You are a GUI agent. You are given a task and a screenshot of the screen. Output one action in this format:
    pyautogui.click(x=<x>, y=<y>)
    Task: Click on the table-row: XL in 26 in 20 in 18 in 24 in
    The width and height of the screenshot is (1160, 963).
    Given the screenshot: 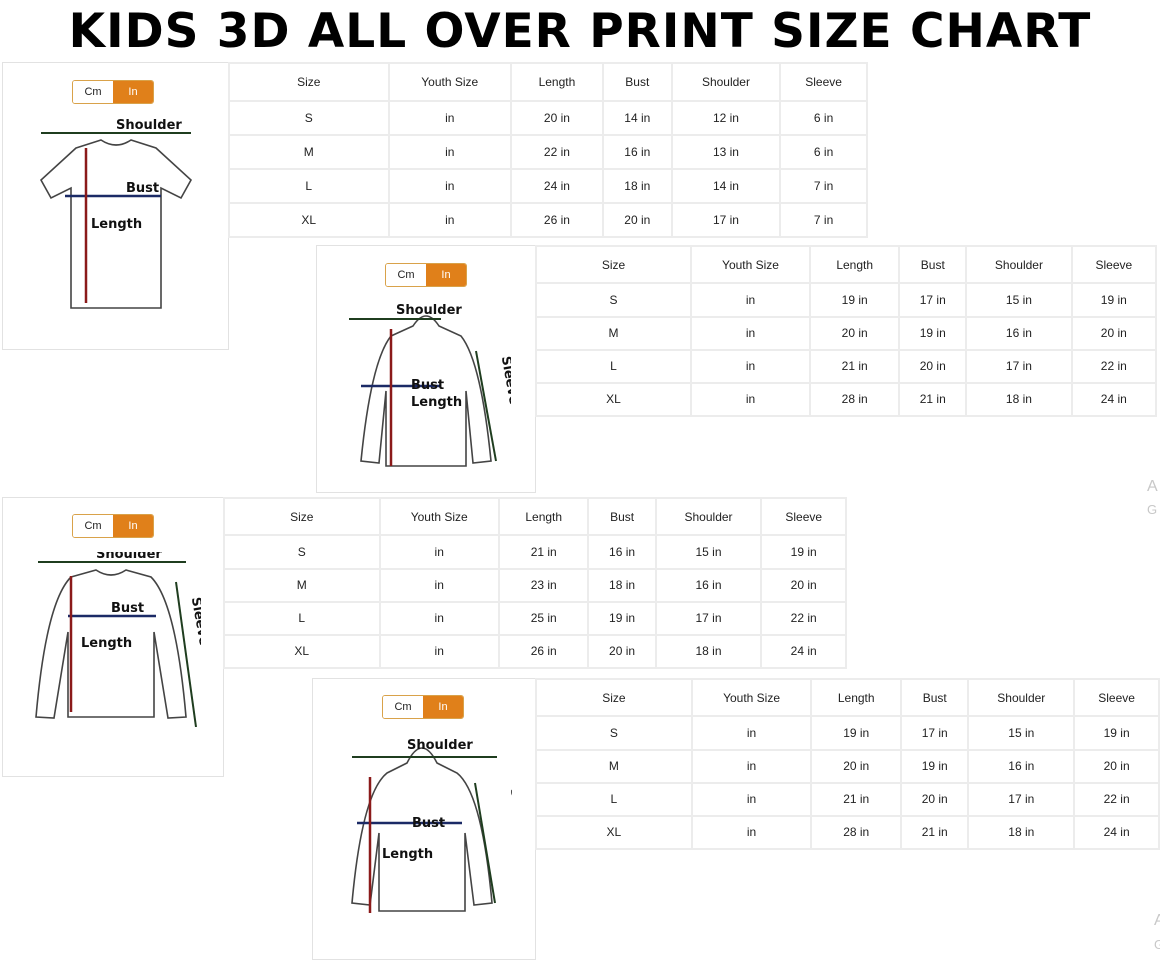 What is the action you would take?
    pyautogui.click(x=535, y=651)
    